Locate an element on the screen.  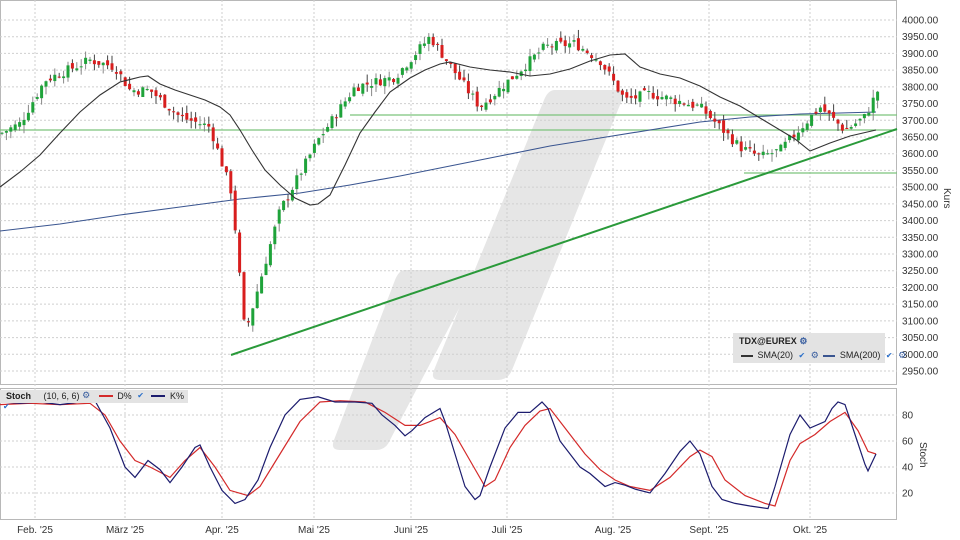
sma20-visible-checkbox: ✔ is located at coordinates (802, 355).